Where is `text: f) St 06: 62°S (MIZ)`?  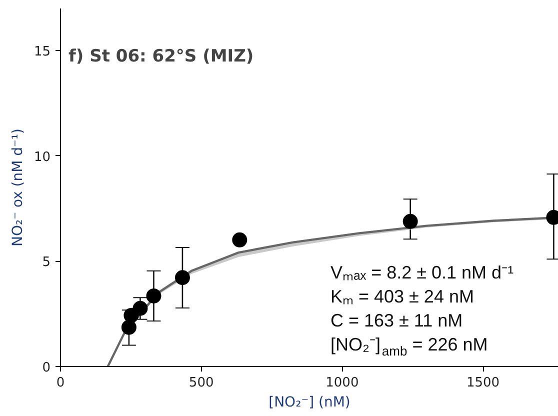
text: f) St 06: 62°S (MIZ) is located at coordinates (161, 56).